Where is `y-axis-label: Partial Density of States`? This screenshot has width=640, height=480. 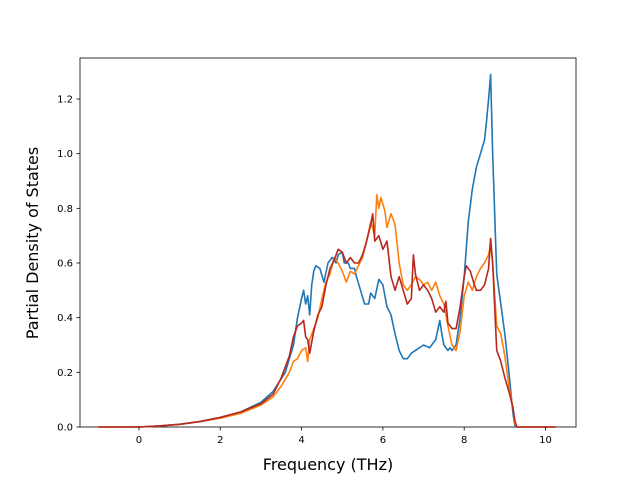
y-axis-label: Partial Density of States is located at coordinates (32, 243).